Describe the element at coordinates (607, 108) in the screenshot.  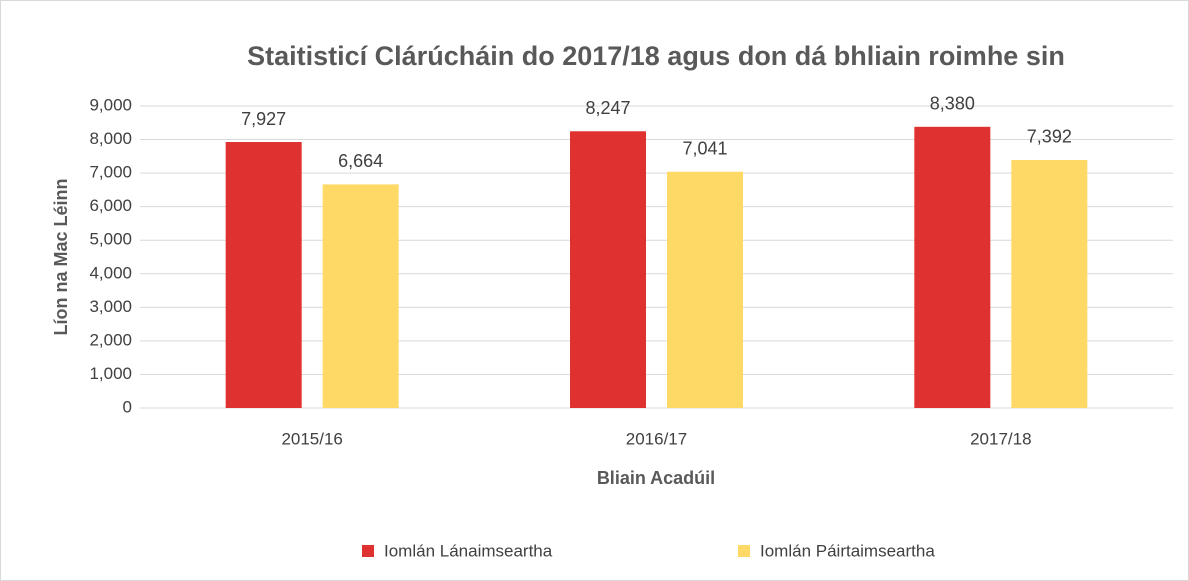
I see `data-label: 8,247` at that location.